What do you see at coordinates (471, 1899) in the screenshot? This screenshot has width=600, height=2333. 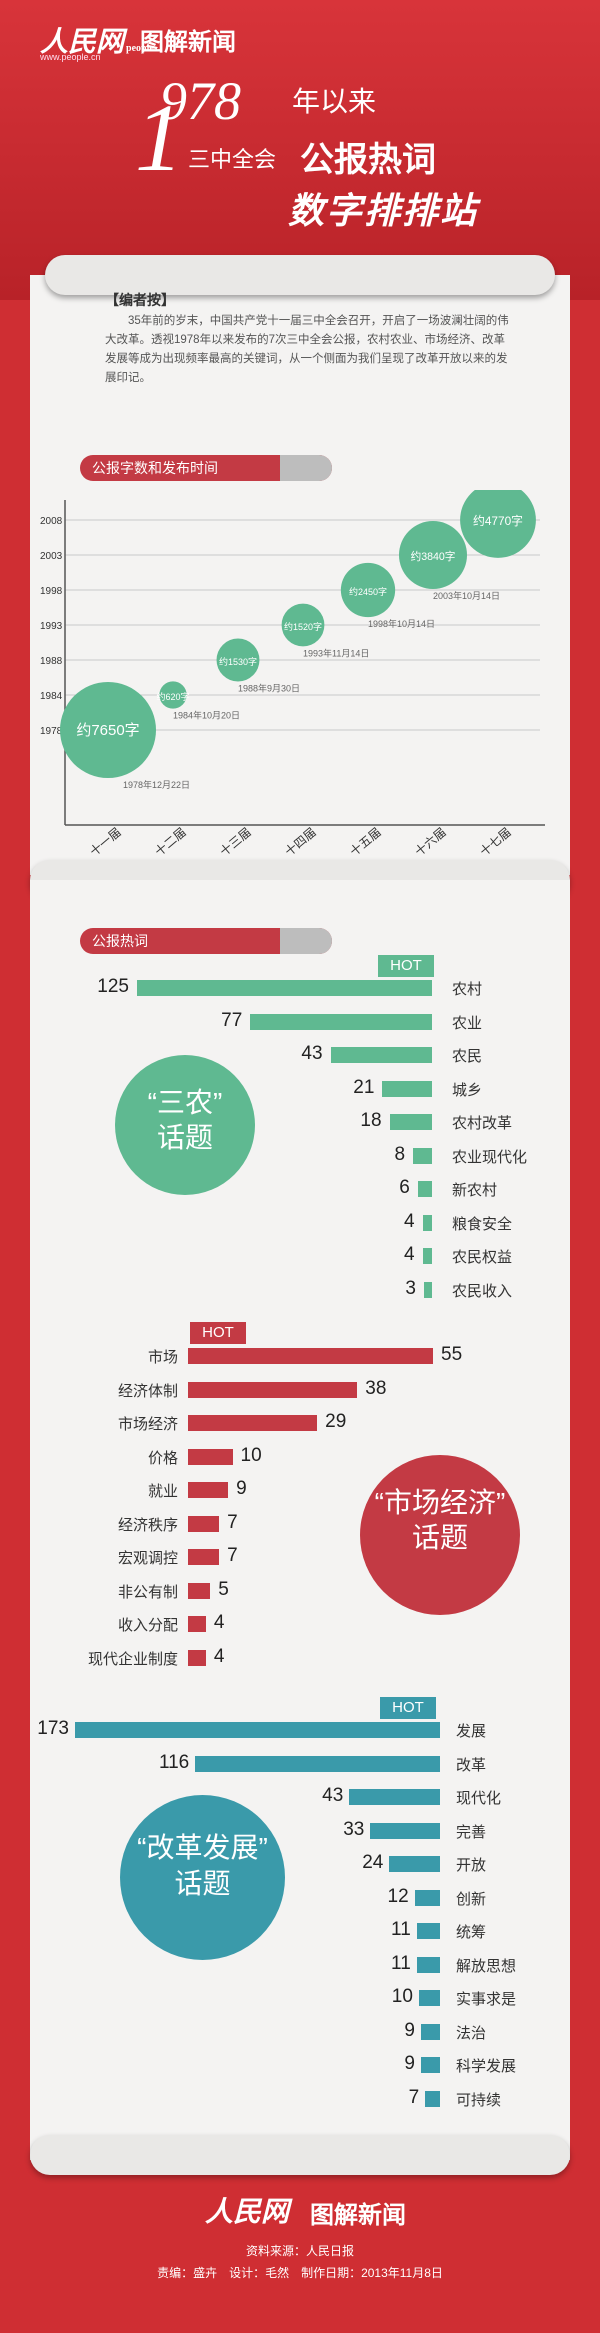 I see `bar-label: 创新` at bounding box center [471, 1899].